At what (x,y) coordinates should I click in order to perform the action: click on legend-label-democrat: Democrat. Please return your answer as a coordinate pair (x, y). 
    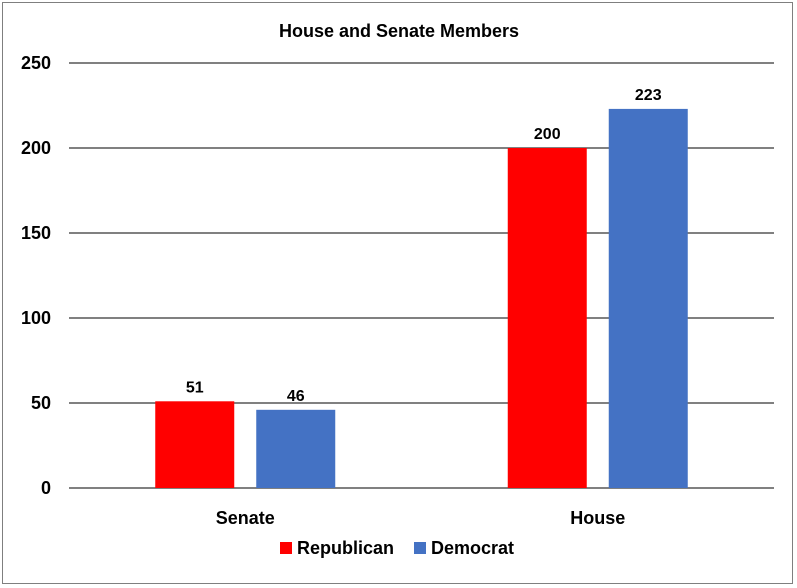
    Looking at the image, I should click on (472, 548).